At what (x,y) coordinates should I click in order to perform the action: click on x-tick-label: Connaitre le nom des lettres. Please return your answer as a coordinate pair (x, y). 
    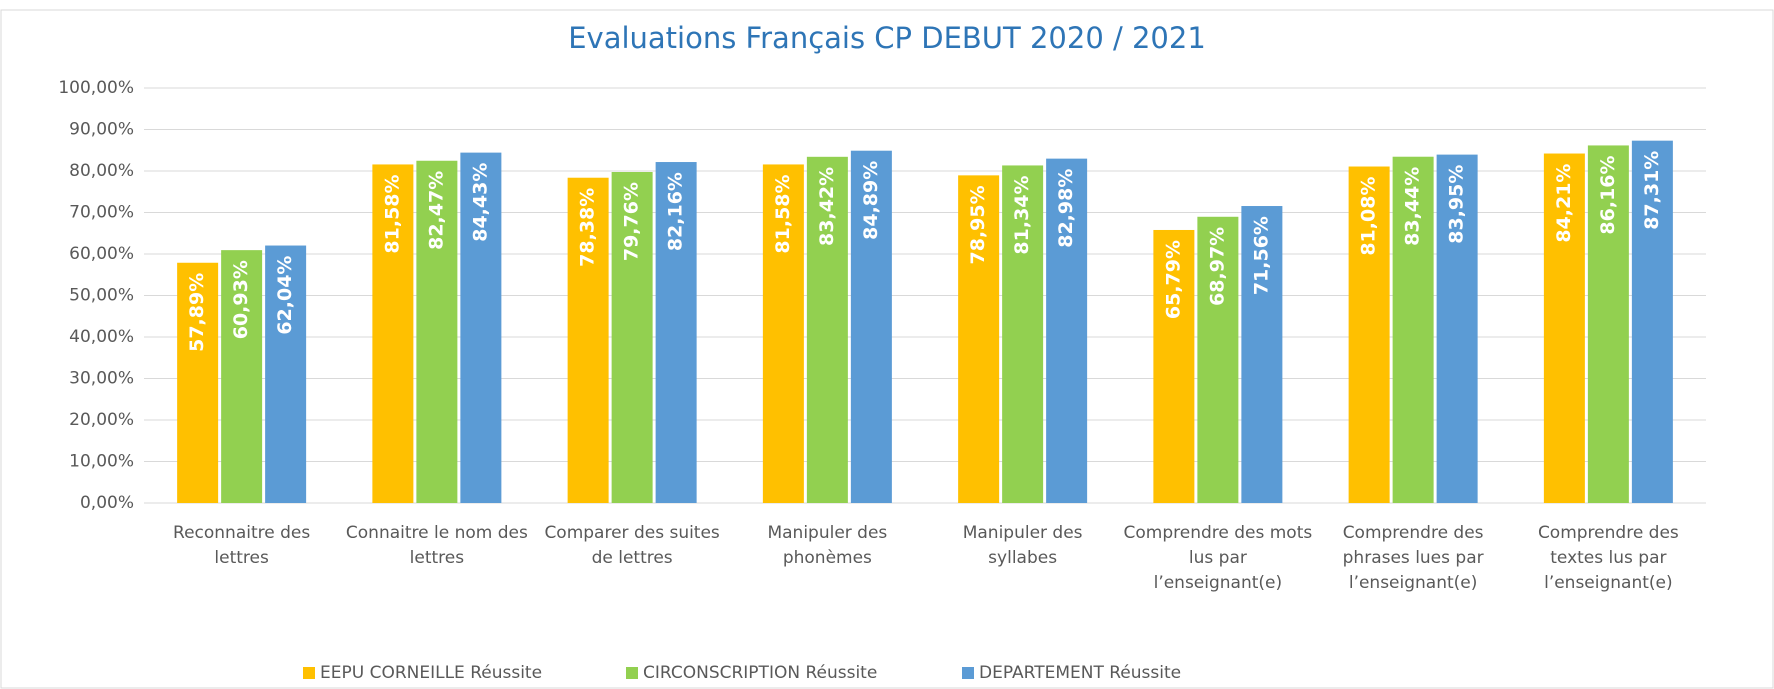
    Looking at the image, I should click on (436, 545).